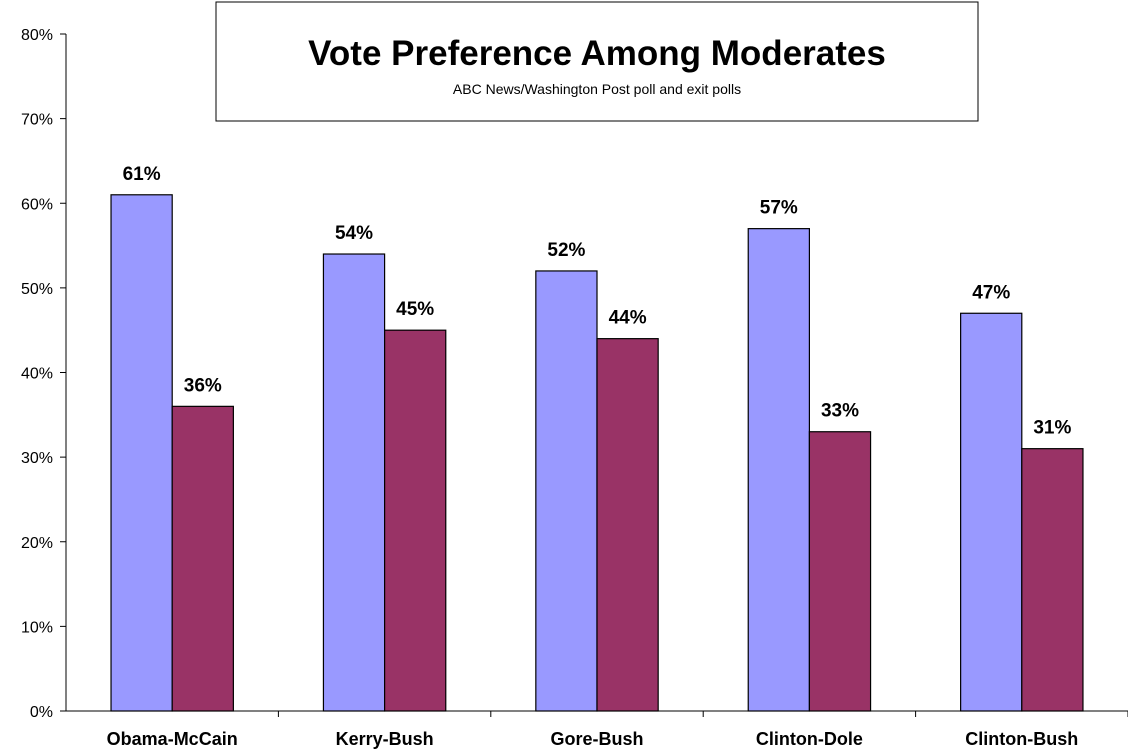 This screenshot has height=755, width=1128. What do you see at coordinates (203, 385) in the screenshot?
I see `data-label: 36%` at bounding box center [203, 385].